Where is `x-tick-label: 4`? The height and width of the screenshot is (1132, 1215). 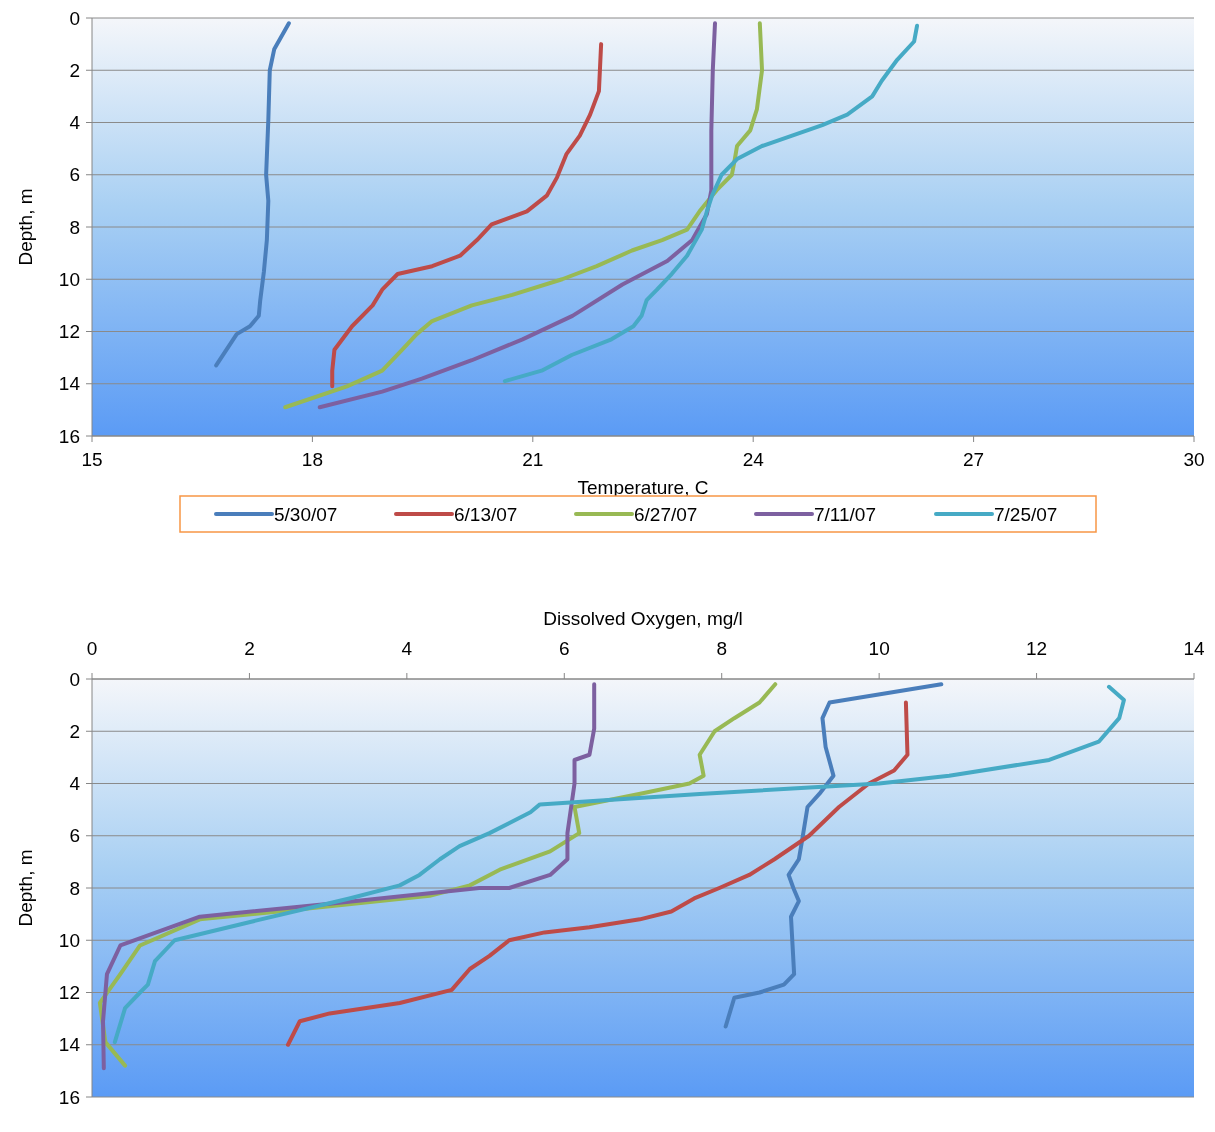
x-tick-label: 4 is located at coordinates (407, 648).